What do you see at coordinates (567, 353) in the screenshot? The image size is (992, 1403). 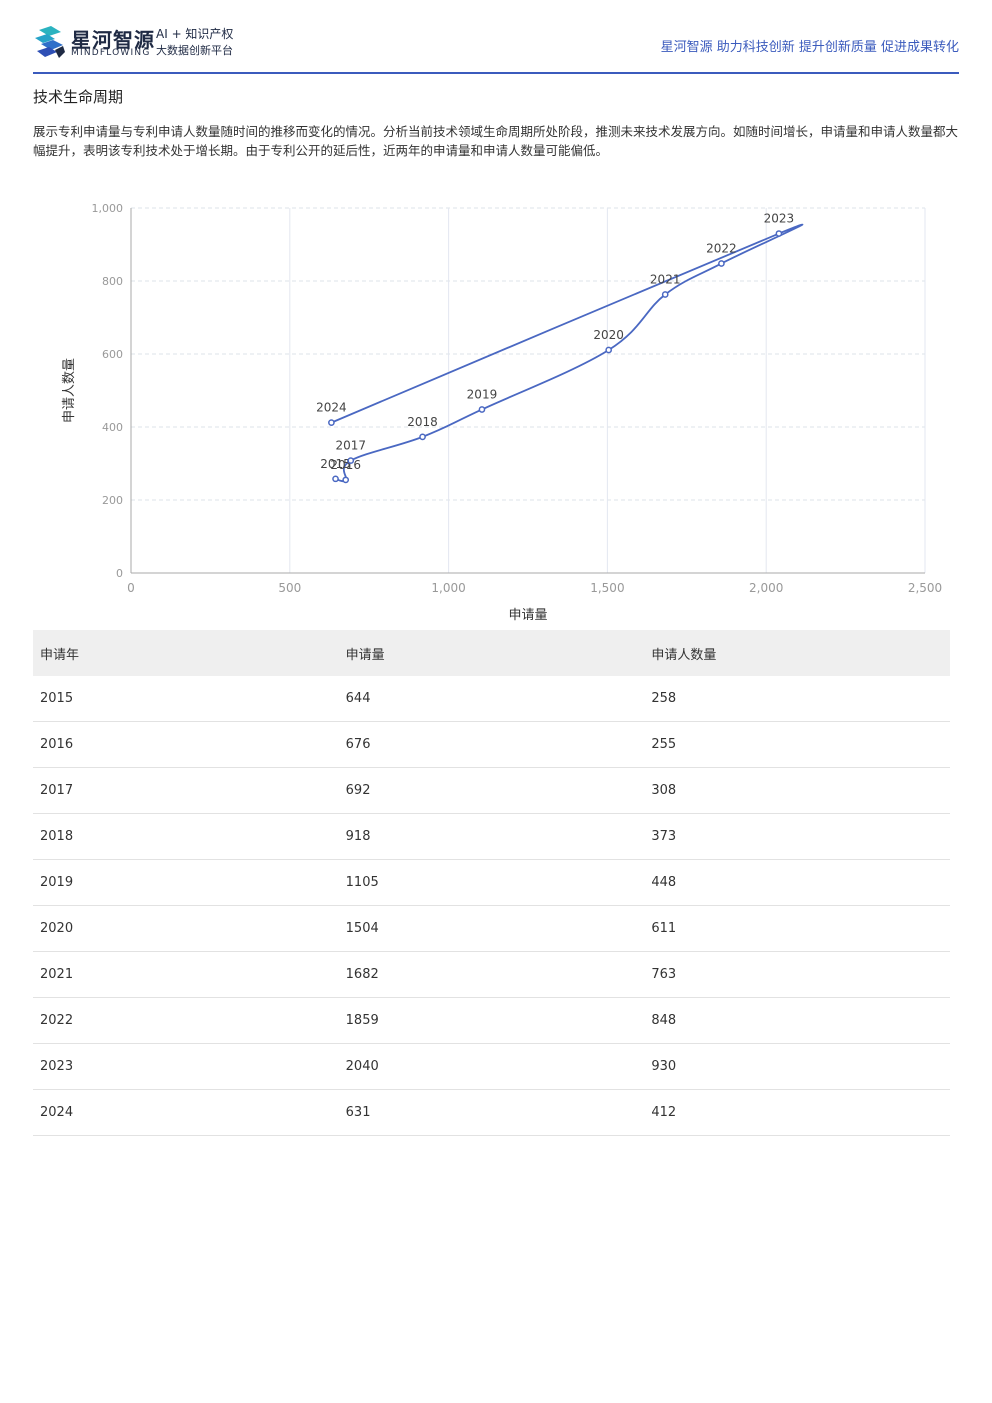 I see `series-line` at bounding box center [567, 353].